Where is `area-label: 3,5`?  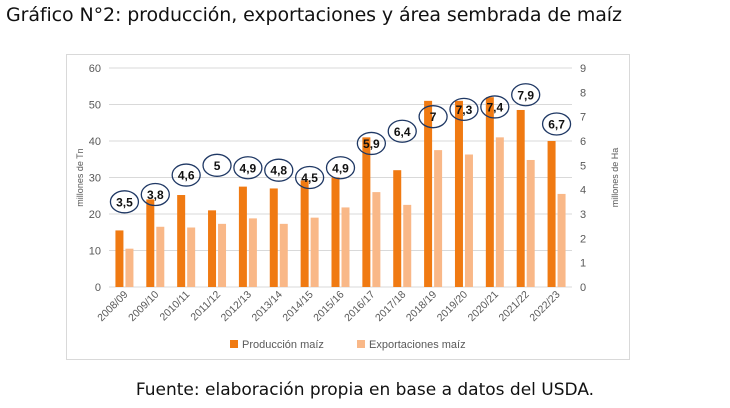 area-label: 3,5 is located at coordinates (124, 202).